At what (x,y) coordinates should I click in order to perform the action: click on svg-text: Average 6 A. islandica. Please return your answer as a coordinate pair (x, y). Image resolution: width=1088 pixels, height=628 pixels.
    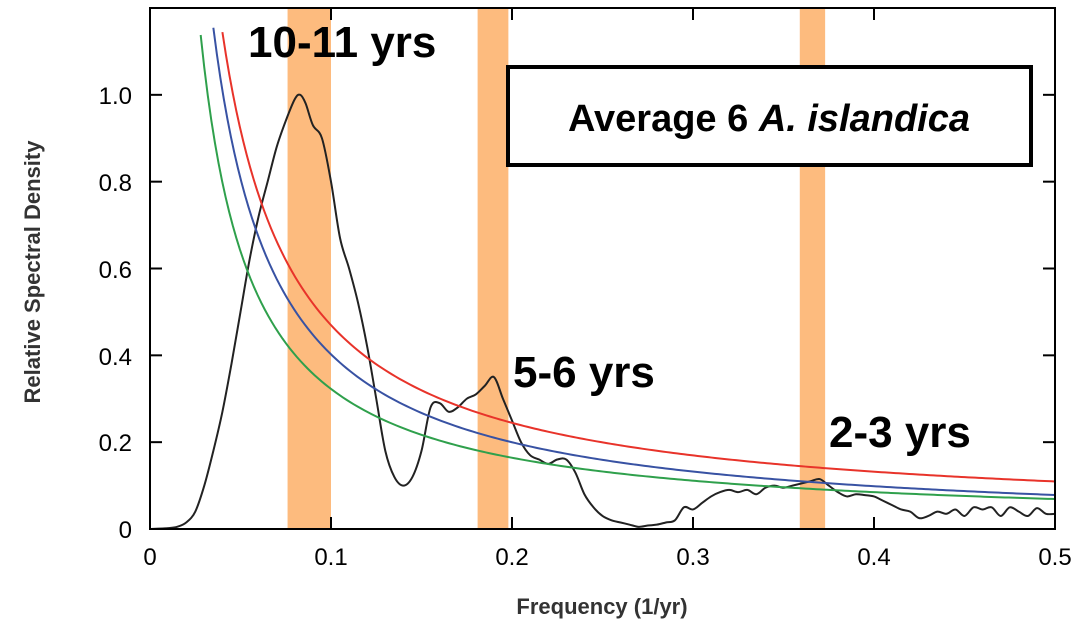
    Looking at the image, I should click on (769, 119).